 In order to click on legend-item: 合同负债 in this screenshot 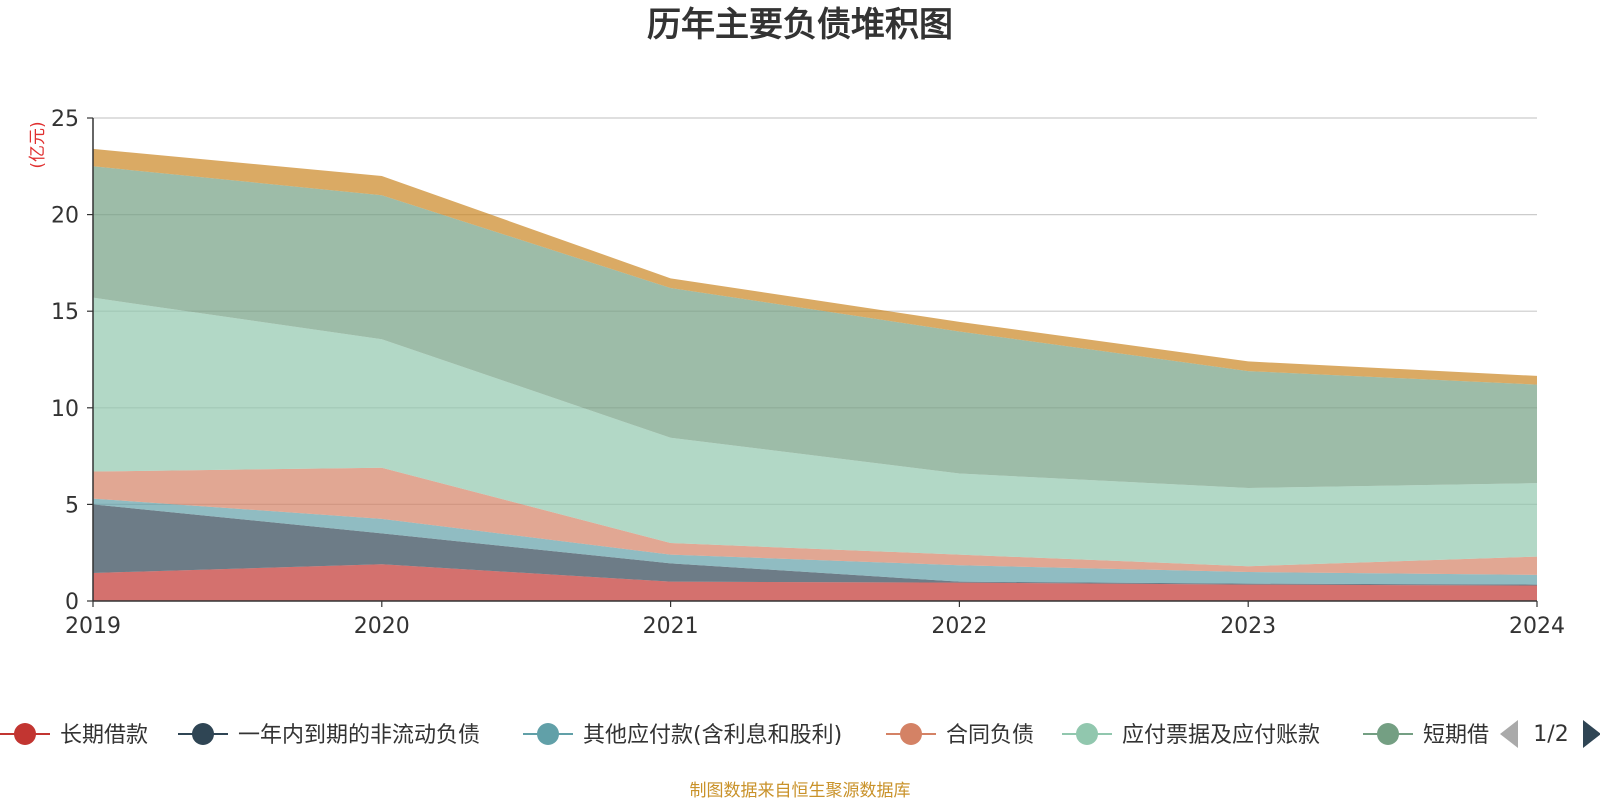, I will do `click(960, 735)`.